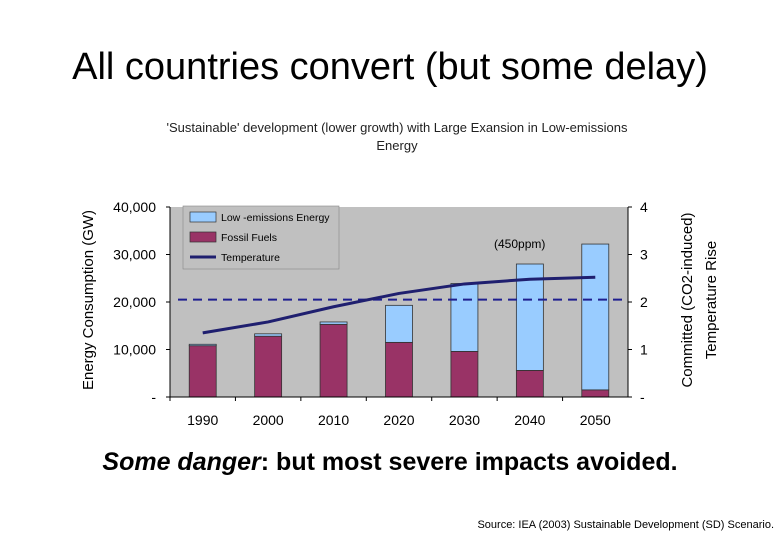 This screenshot has height=540, width=780. Describe the element at coordinates (644, 302) in the screenshot. I see `y-right-tick-label: 2` at that location.